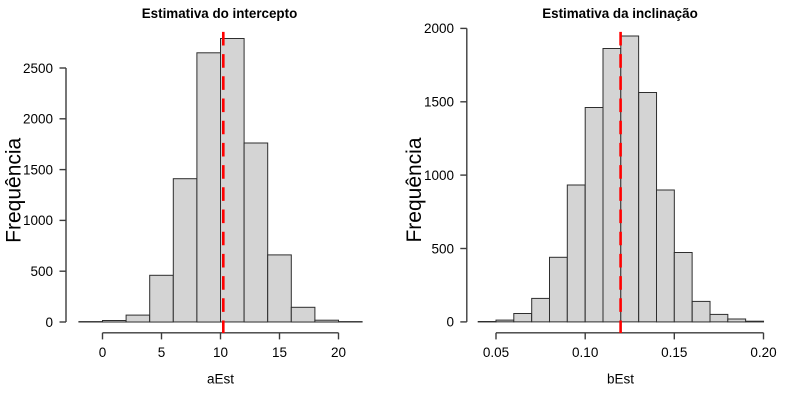  What do you see at coordinates (585, 352) in the screenshot?
I see `svg-text: 0.10` at bounding box center [585, 352].